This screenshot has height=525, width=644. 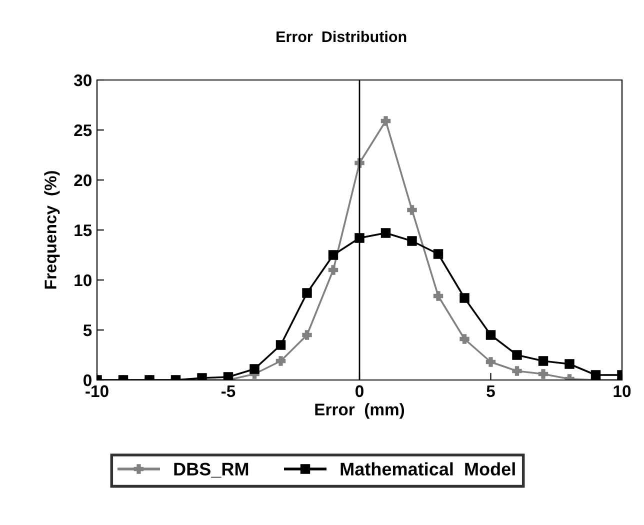 I want to click on y-tick-label: 0, so click(x=88, y=380).